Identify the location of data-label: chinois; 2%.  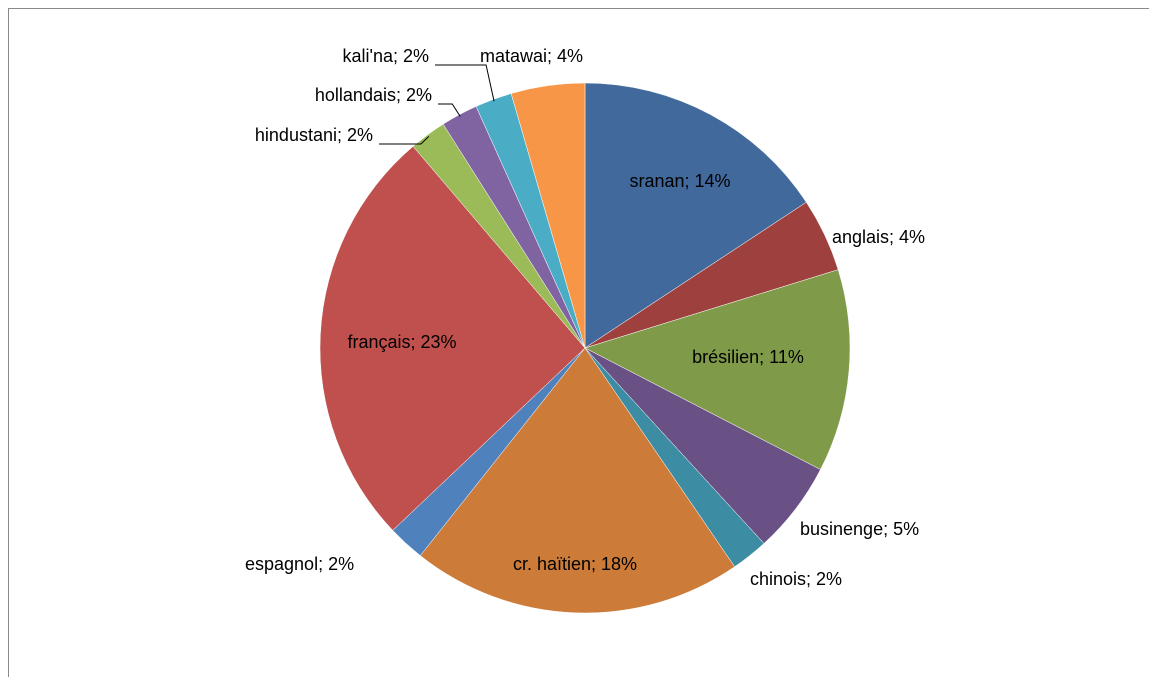
(796, 579).